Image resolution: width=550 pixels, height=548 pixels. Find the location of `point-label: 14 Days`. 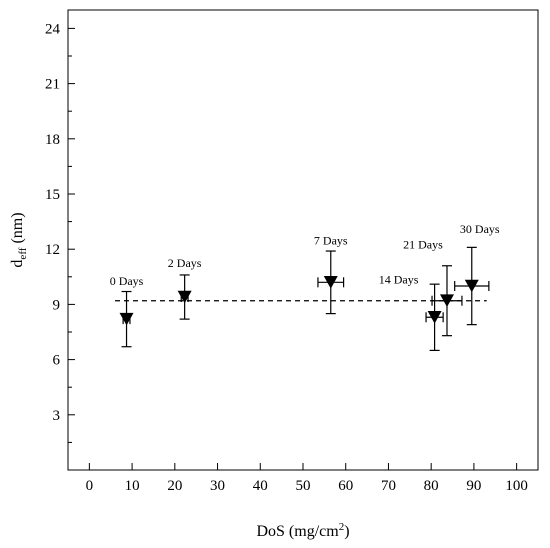

point-label: 14 Days is located at coordinates (399, 279).